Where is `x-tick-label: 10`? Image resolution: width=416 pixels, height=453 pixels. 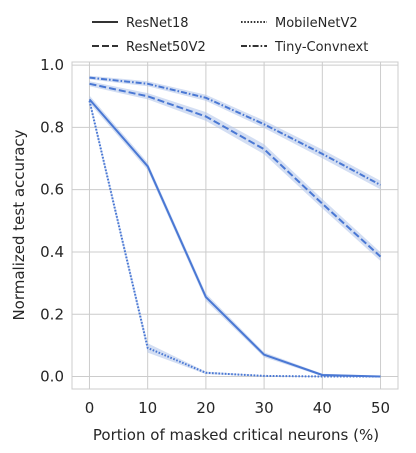 x-tick-label: 10 is located at coordinates (147, 408).